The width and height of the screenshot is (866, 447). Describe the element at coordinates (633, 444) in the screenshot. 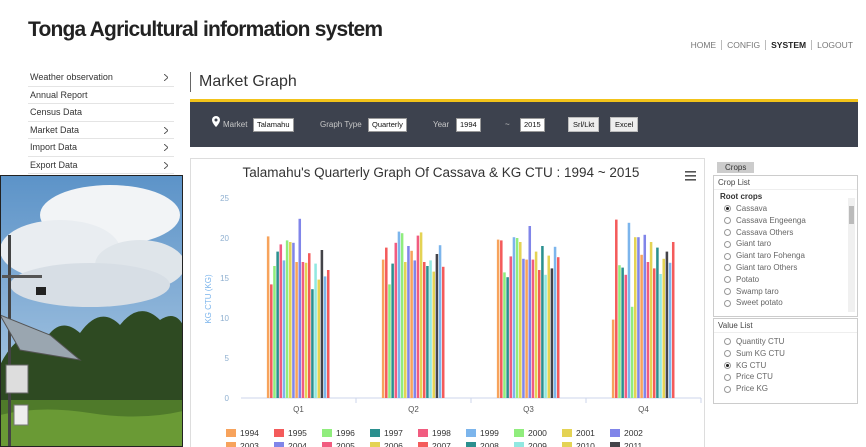

I see `legend-label: 2011` at that location.